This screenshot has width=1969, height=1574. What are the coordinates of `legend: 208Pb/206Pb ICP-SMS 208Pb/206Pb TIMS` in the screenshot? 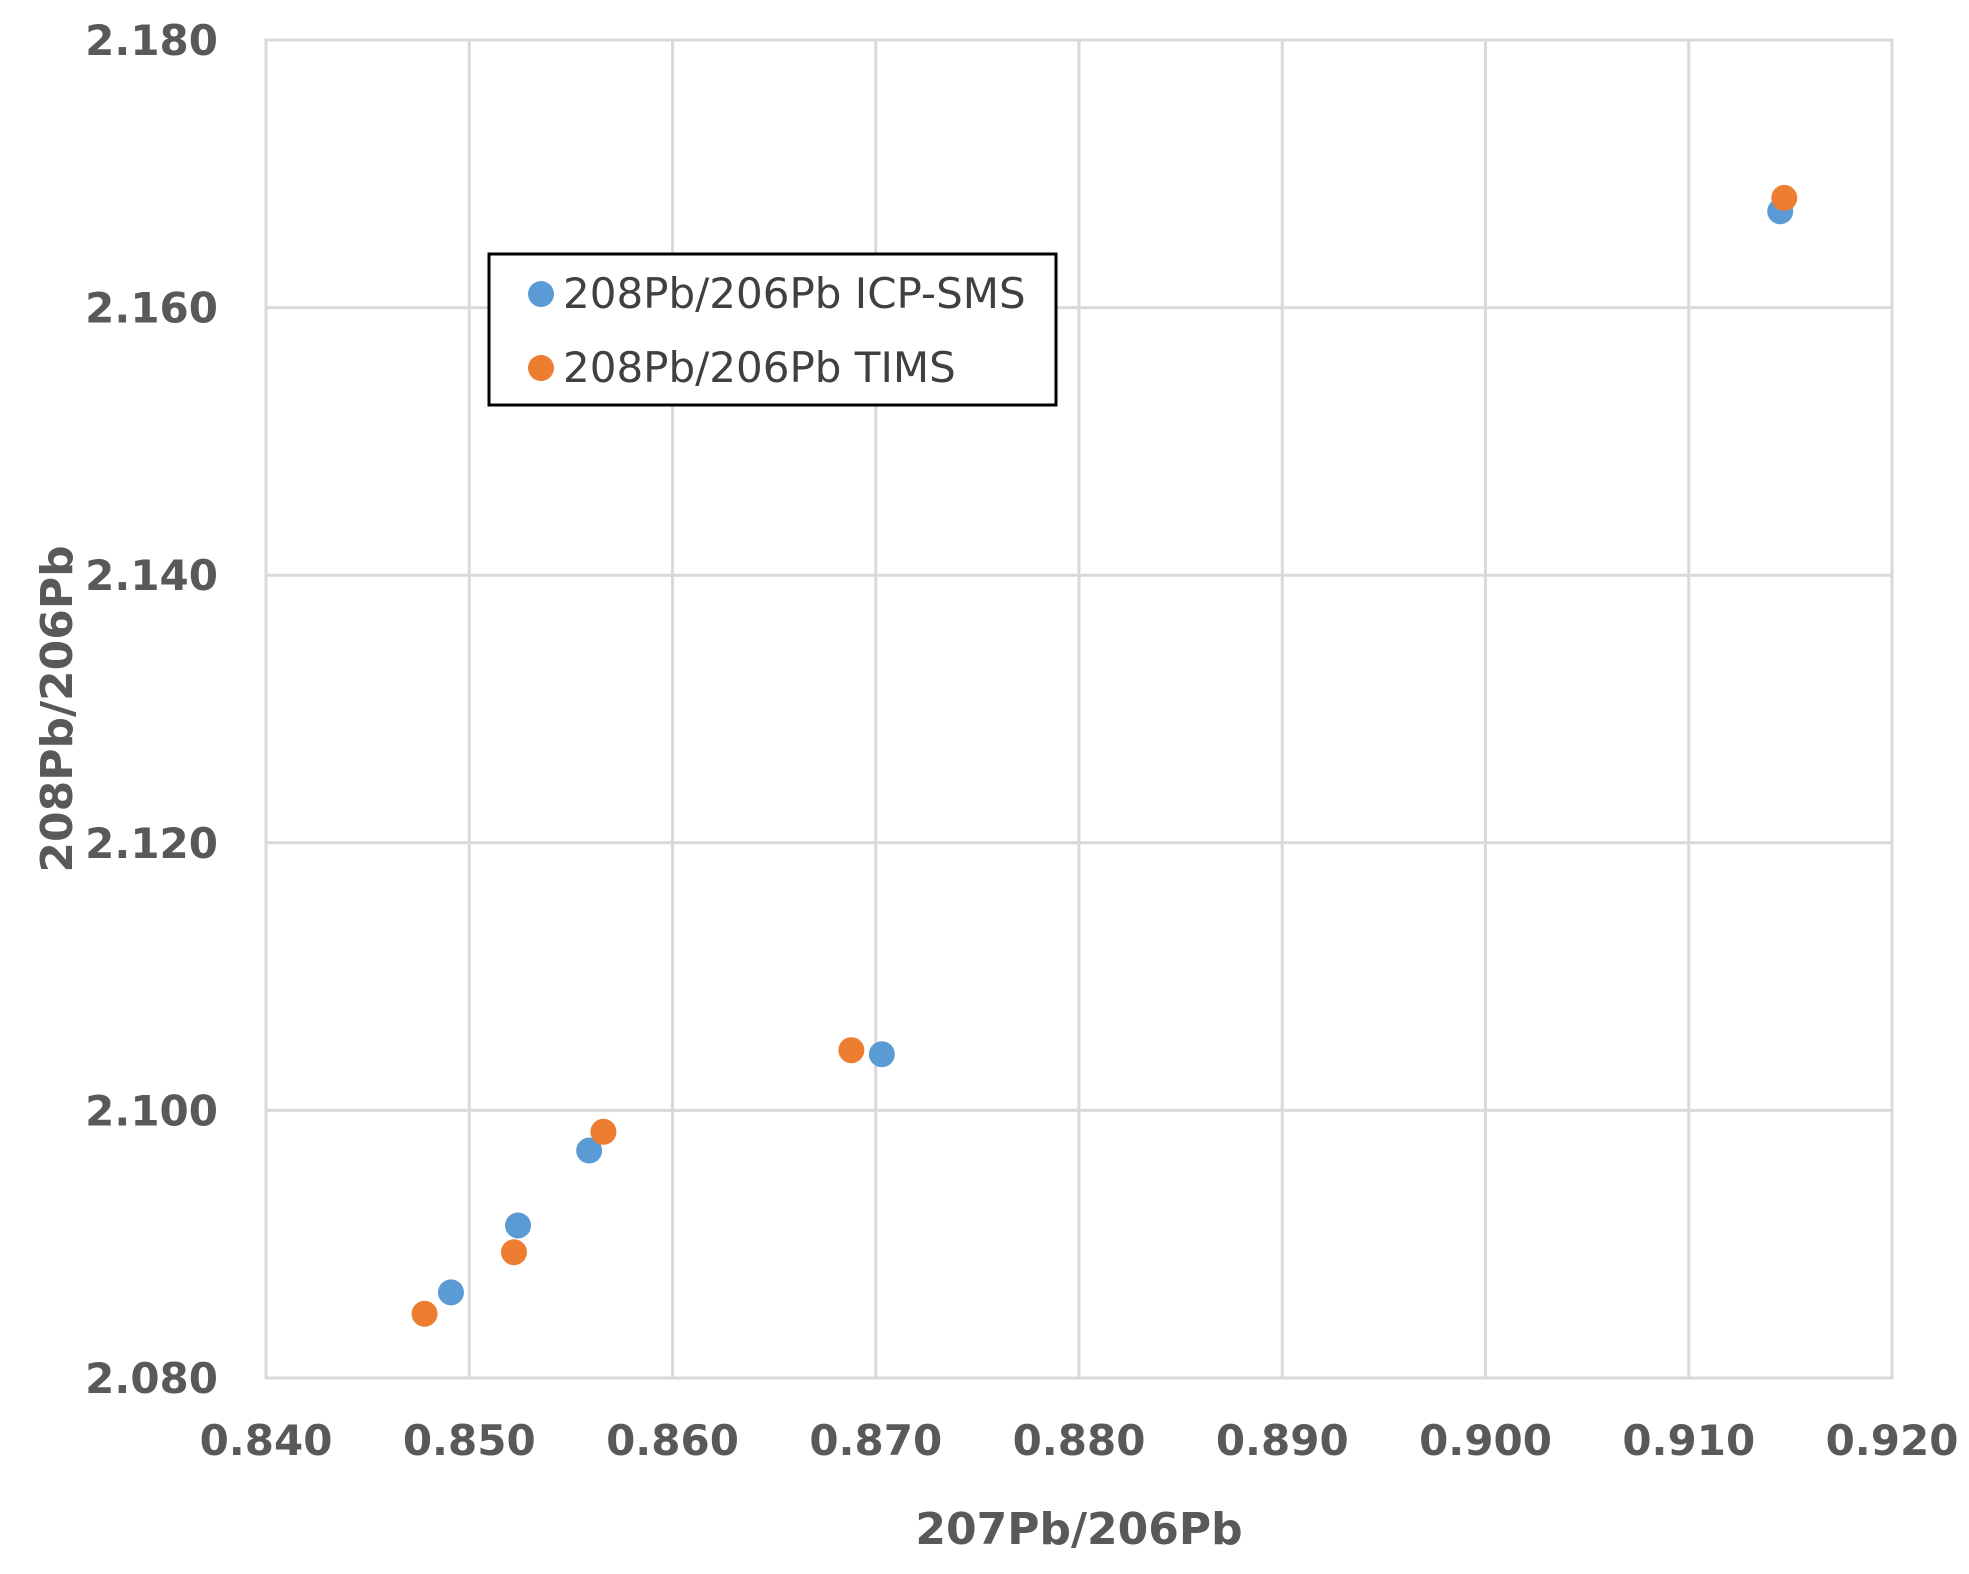 It's located at (772, 329).